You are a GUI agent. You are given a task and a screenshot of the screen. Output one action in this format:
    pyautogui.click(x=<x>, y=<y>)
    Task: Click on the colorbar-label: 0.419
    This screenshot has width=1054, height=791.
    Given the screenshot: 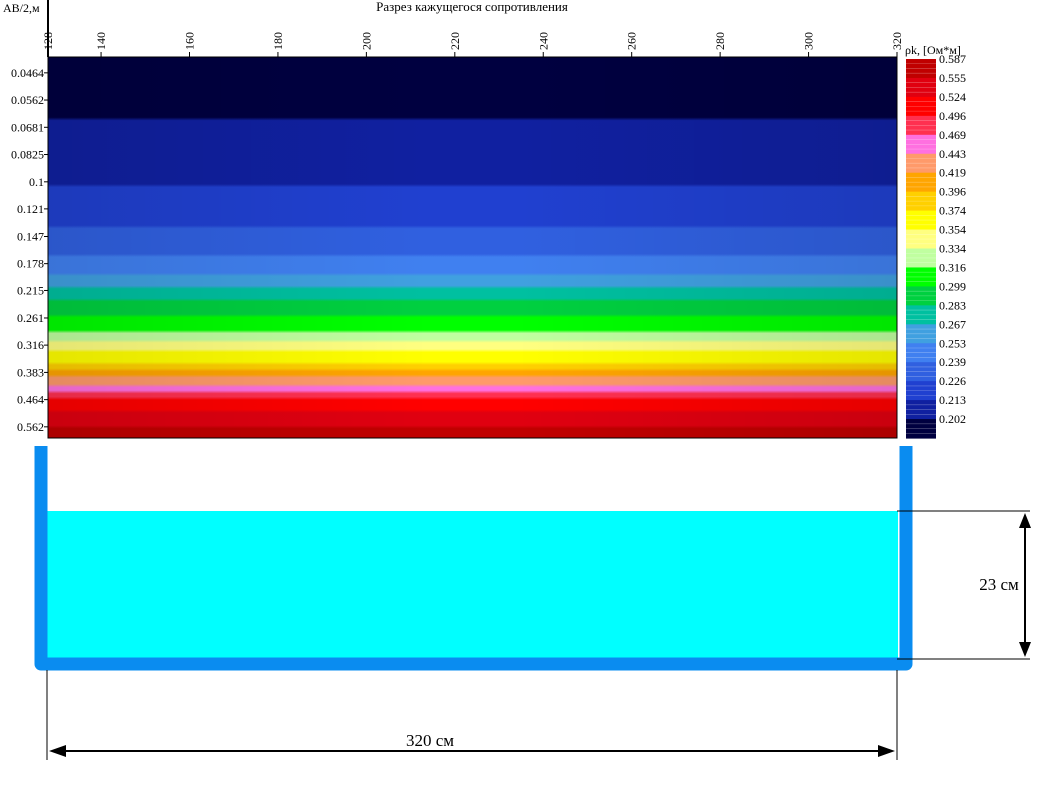 What is the action you would take?
    pyautogui.click(x=952, y=173)
    